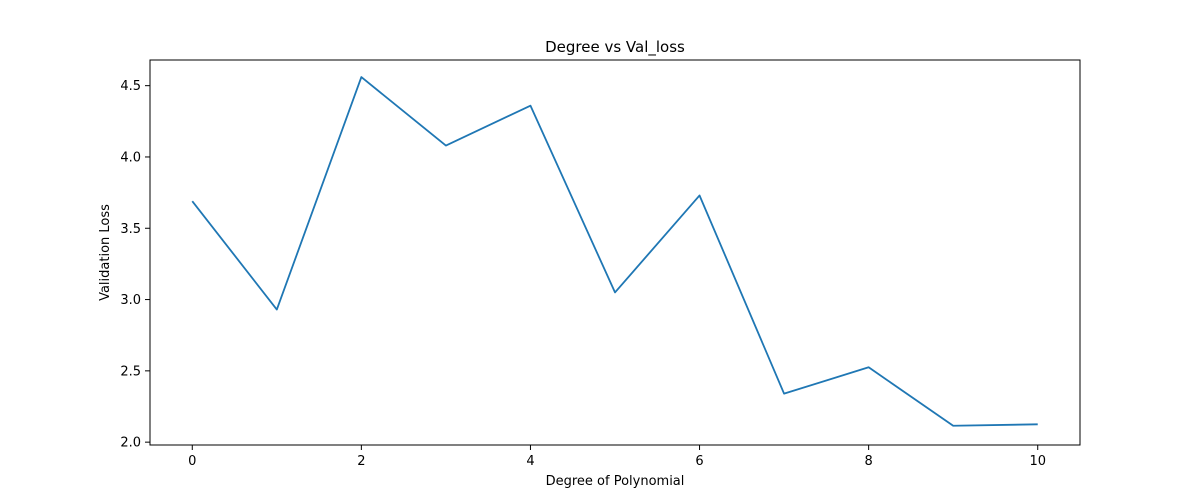 This screenshot has width=1200, height=504. What do you see at coordinates (868, 461) in the screenshot?
I see `x-tick-label: 8` at bounding box center [868, 461].